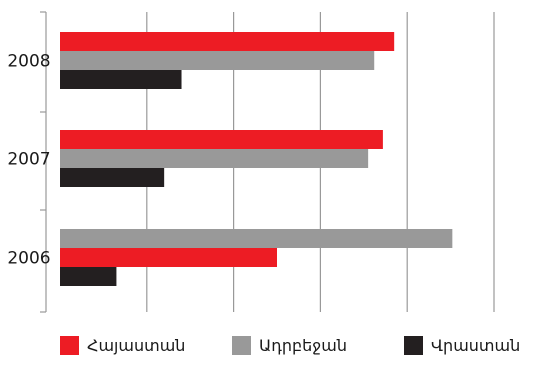 Image resolution: width=534 pixels, height=367 pixels. I want to click on y-tick-label-2006: 2006, so click(28, 259).